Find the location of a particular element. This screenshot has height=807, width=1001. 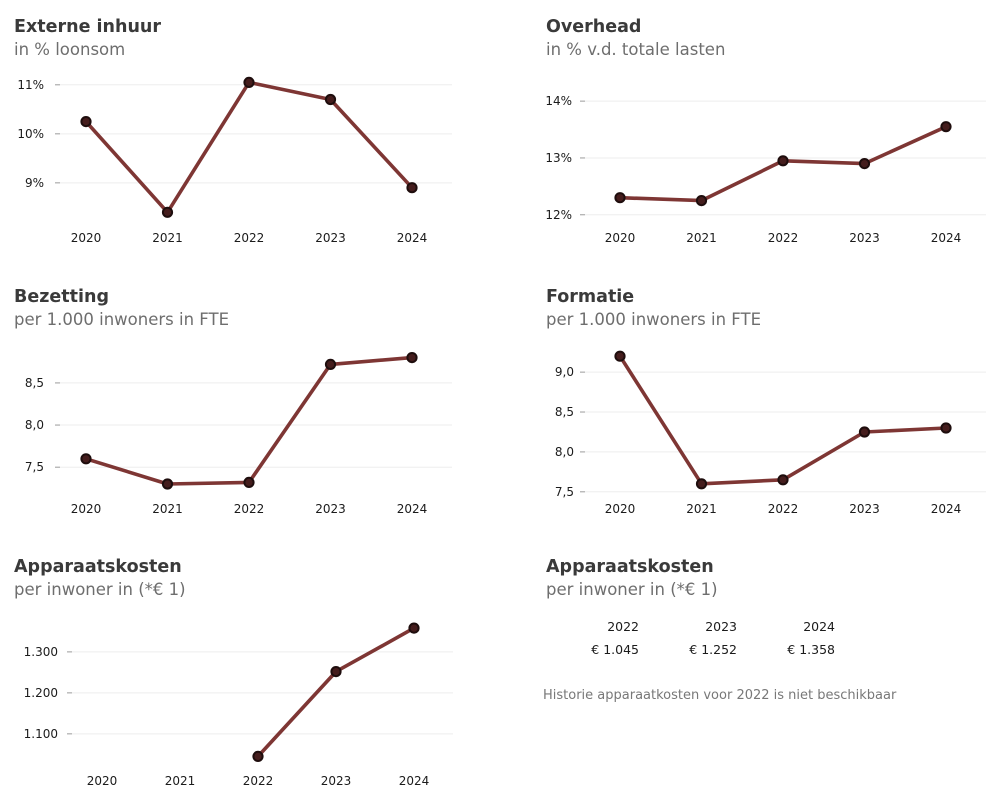

overhead-line-chart: 12% 13% 14% 2020 2021 2022 2023 2024 is located at coordinates (765, 169).